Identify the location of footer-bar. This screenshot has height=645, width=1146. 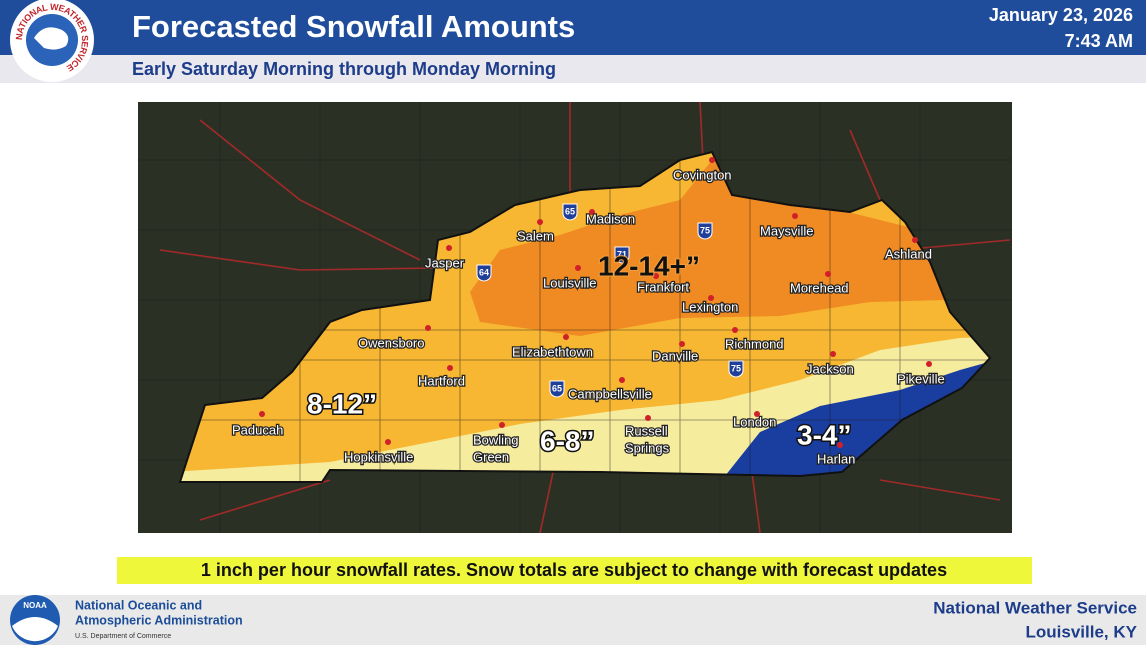
(573, 620).